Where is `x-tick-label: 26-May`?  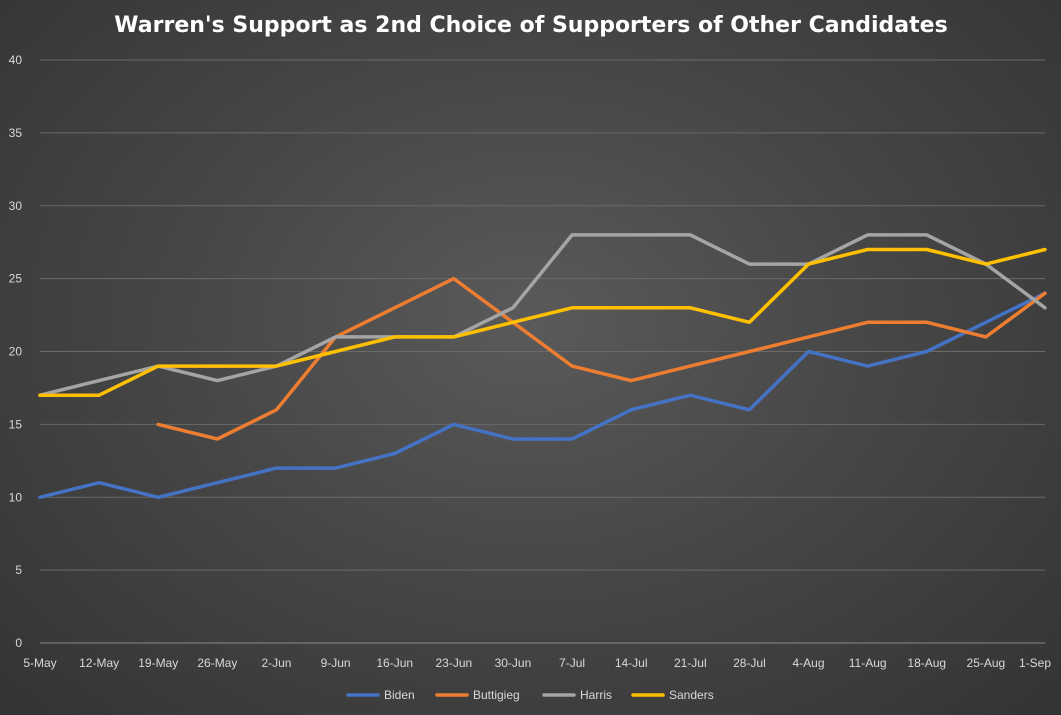 x-tick-label: 26-May is located at coordinates (217, 663).